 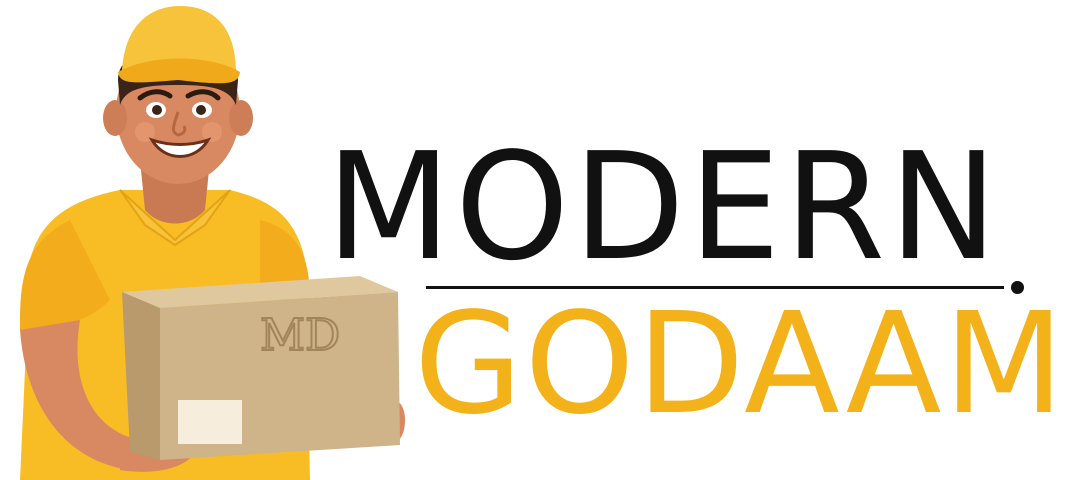 I want to click on smile-shape, so click(x=180, y=147).